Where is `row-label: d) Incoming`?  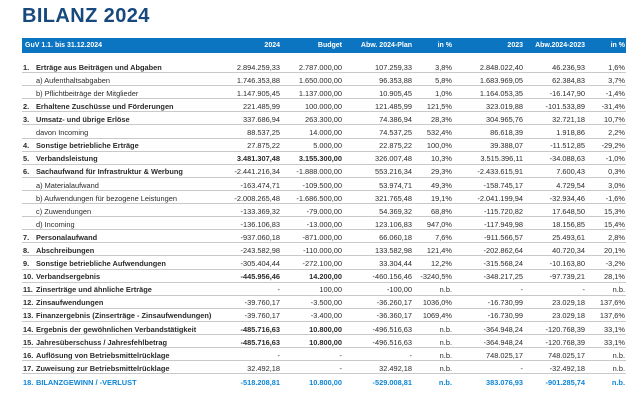
row-label: d) Incoming is located at coordinates (55, 224).